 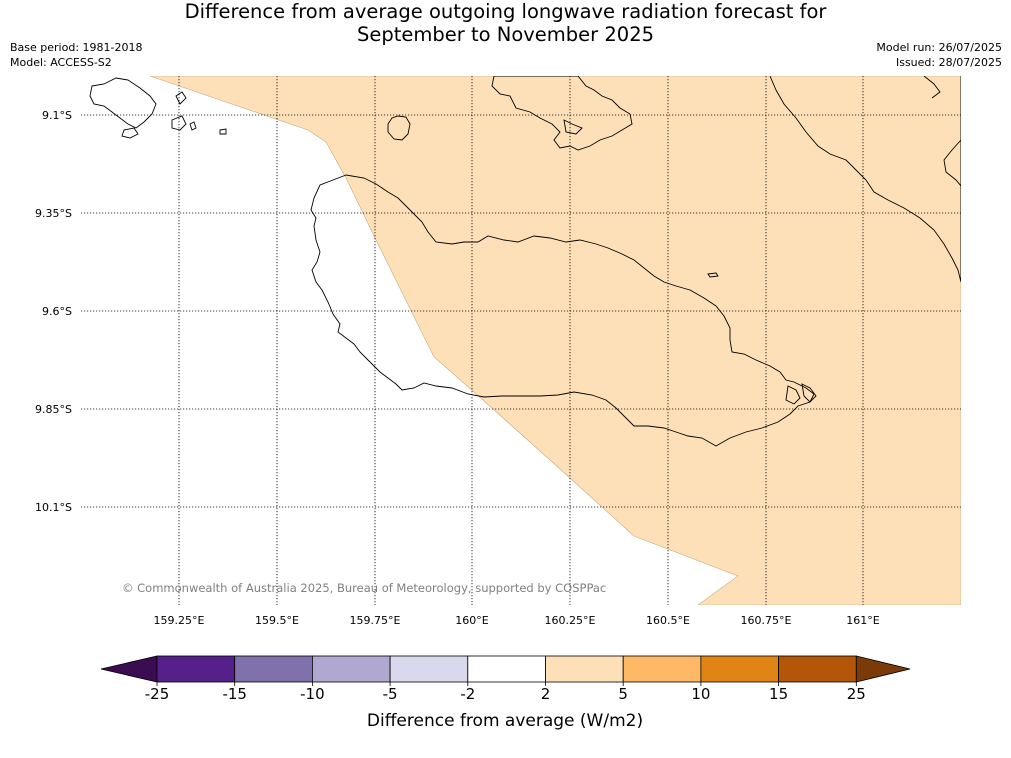 I want to click on latitude-tick-label: 9.85°S, so click(x=53, y=409).